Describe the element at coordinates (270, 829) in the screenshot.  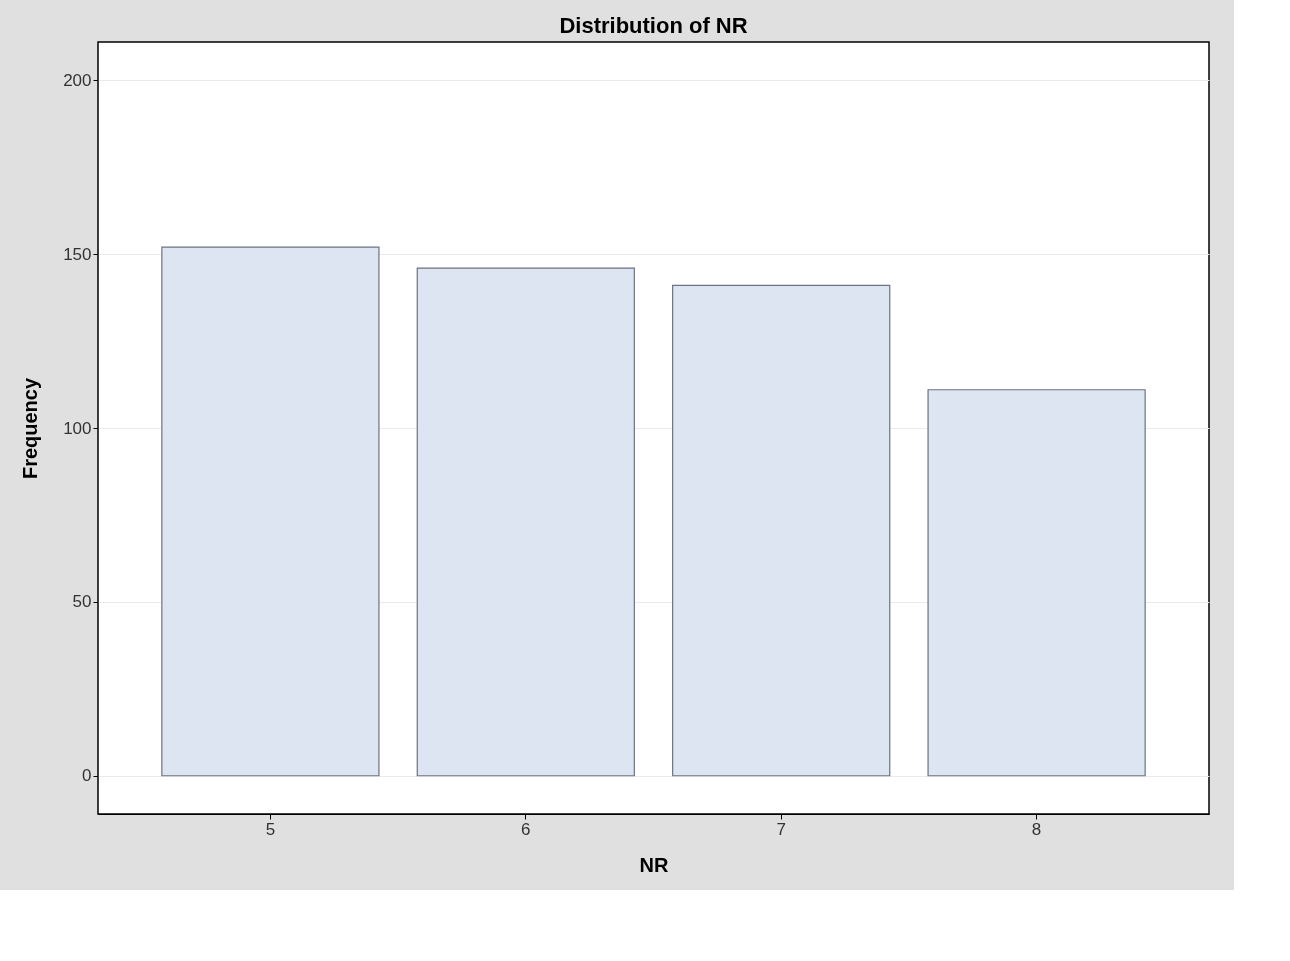
I see `x-tick-label: 5` at that location.